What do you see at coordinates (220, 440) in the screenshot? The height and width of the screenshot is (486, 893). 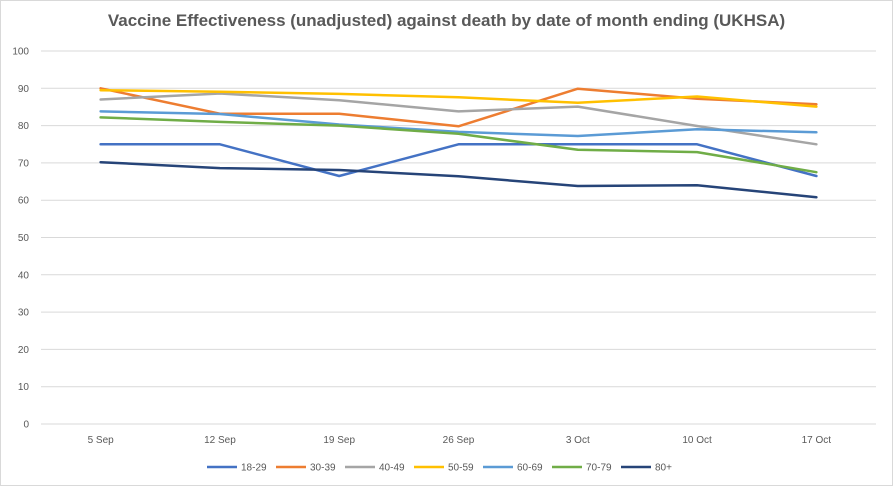 I see `x-tick-label: 12 Sep` at bounding box center [220, 440].